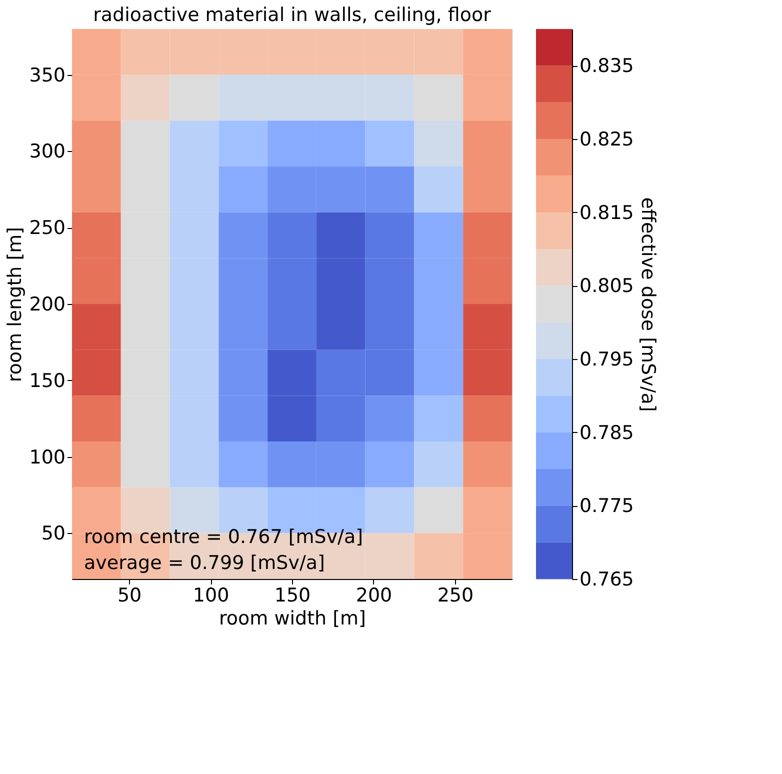 The image size is (782, 774). What do you see at coordinates (455, 595) in the screenshot?
I see `x-tick-label: 250` at bounding box center [455, 595].